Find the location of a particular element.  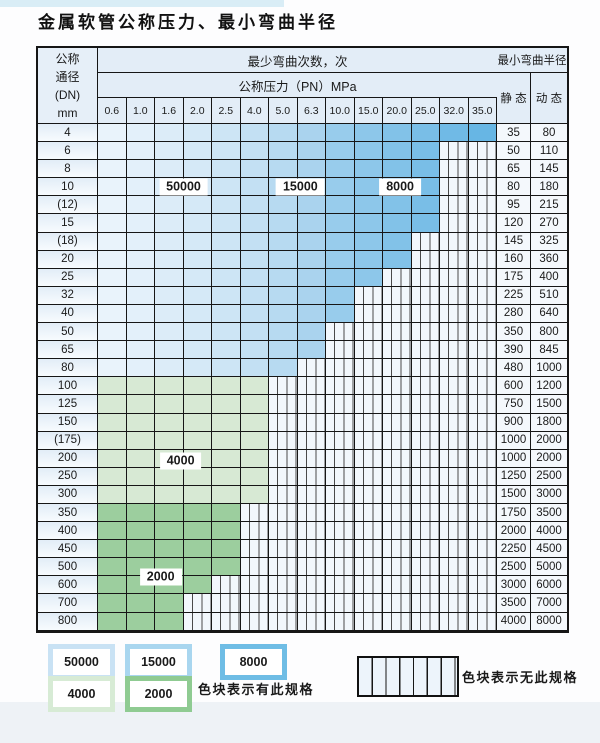

static-radius-cell: 280 is located at coordinates (514, 313).